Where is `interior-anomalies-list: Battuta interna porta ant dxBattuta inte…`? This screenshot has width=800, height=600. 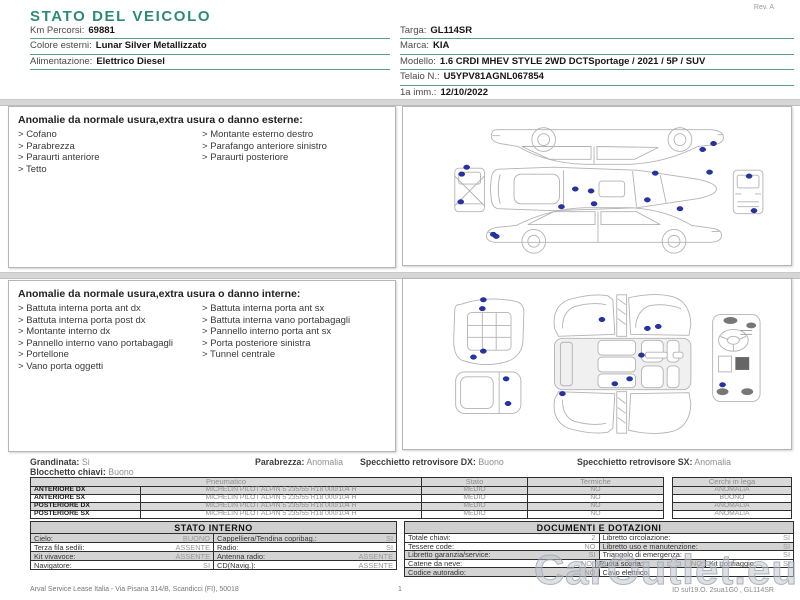
interior-anomalies-list: Battuta interna porta ant dxBattuta inte… is located at coordinates (202, 337).